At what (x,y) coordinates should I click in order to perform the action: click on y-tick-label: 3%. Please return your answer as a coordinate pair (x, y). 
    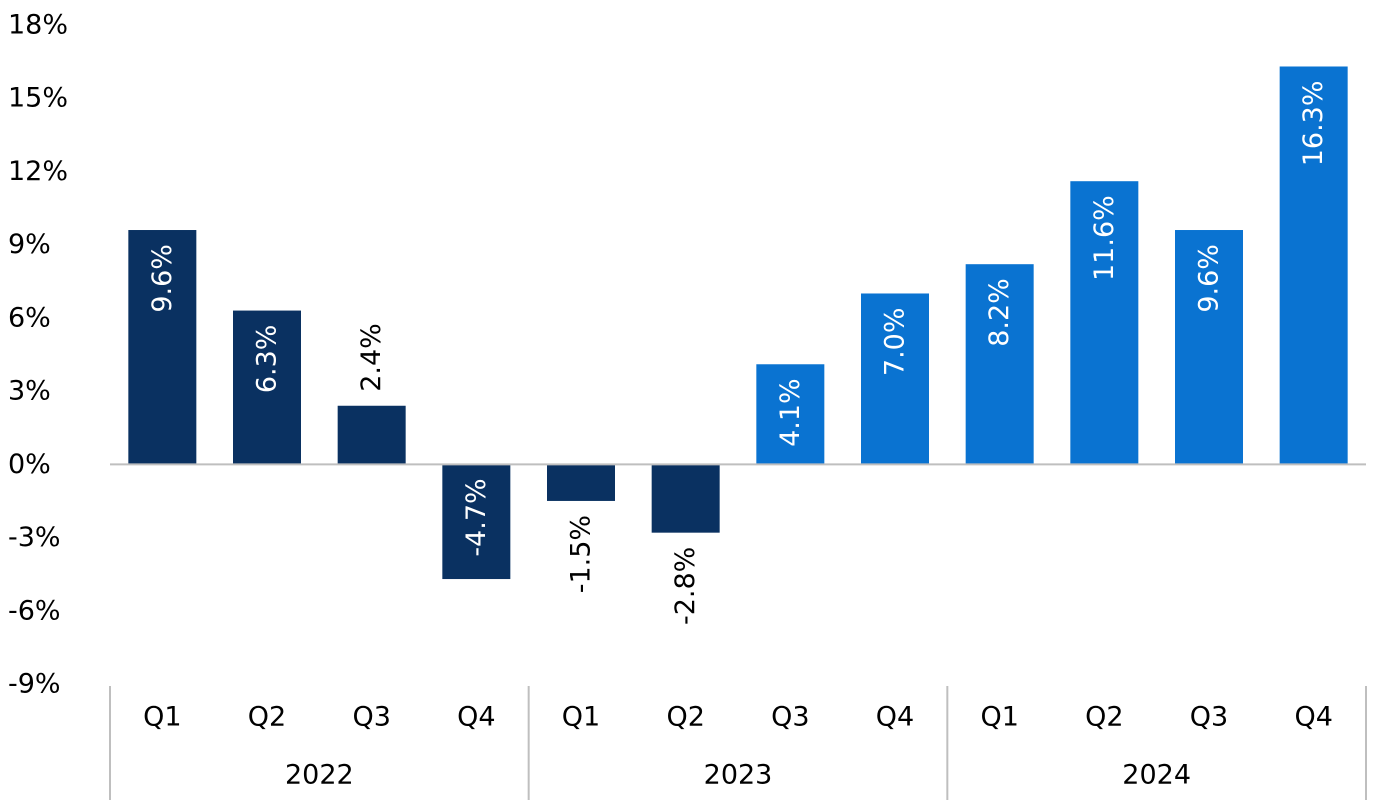
    Looking at the image, I should click on (29, 391).